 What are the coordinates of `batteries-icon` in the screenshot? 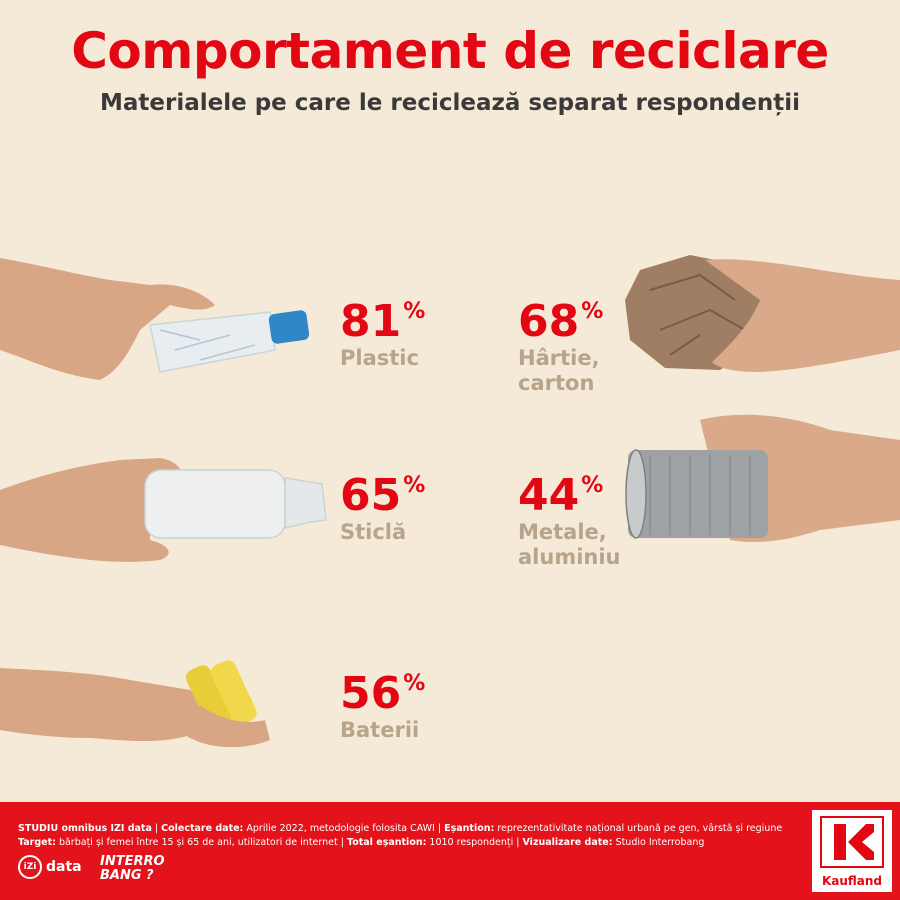 It's located at (135, 704).